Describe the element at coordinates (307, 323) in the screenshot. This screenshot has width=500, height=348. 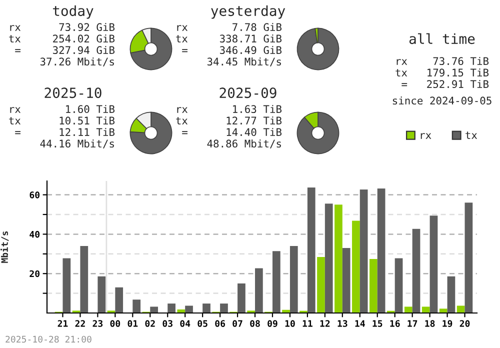
I see `x-tick-label: 11` at that location.